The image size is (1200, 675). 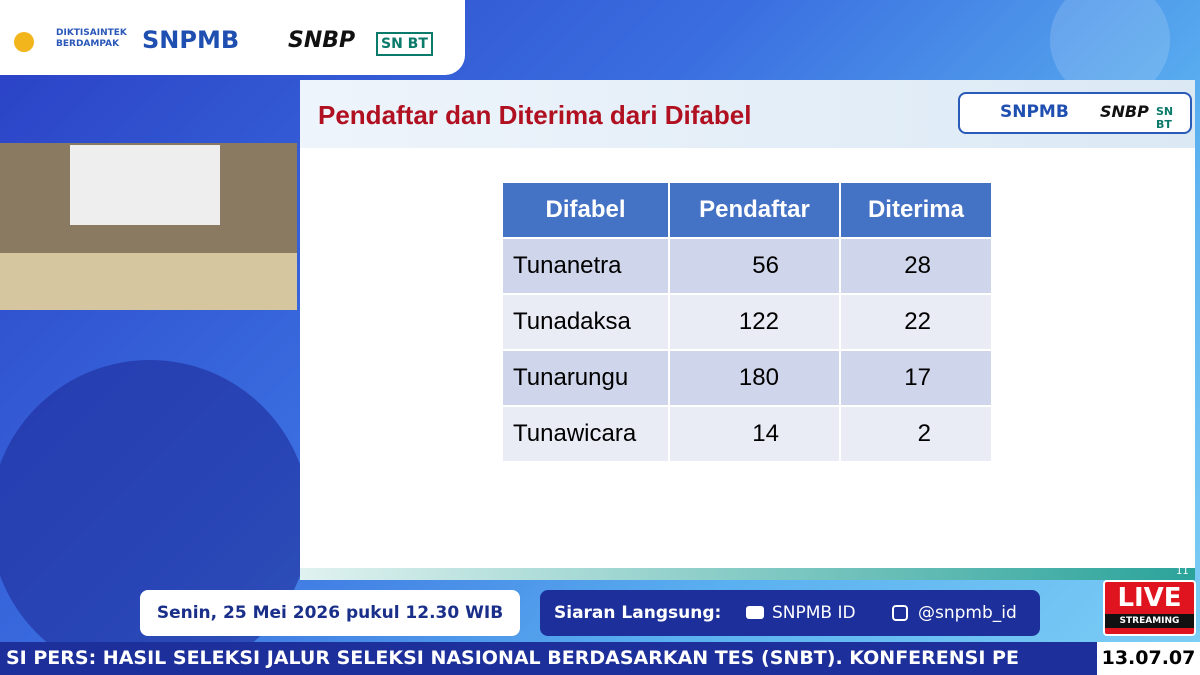 What do you see at coordinates (330, 613) in the screenshot?
I see `date-box: Senin, 25 Mei 2026 pukul 12.30 WIB` at bounding box center [330, 613].